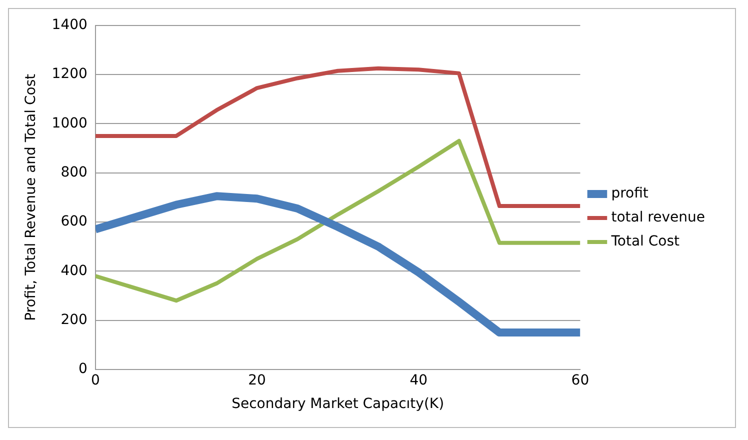 The width and height of the screenshot is (748, 440). What do you see at coordinates (83, 369) in the screenshot?
I see `y-tick-label: 0` at bounding box center [83, 369].